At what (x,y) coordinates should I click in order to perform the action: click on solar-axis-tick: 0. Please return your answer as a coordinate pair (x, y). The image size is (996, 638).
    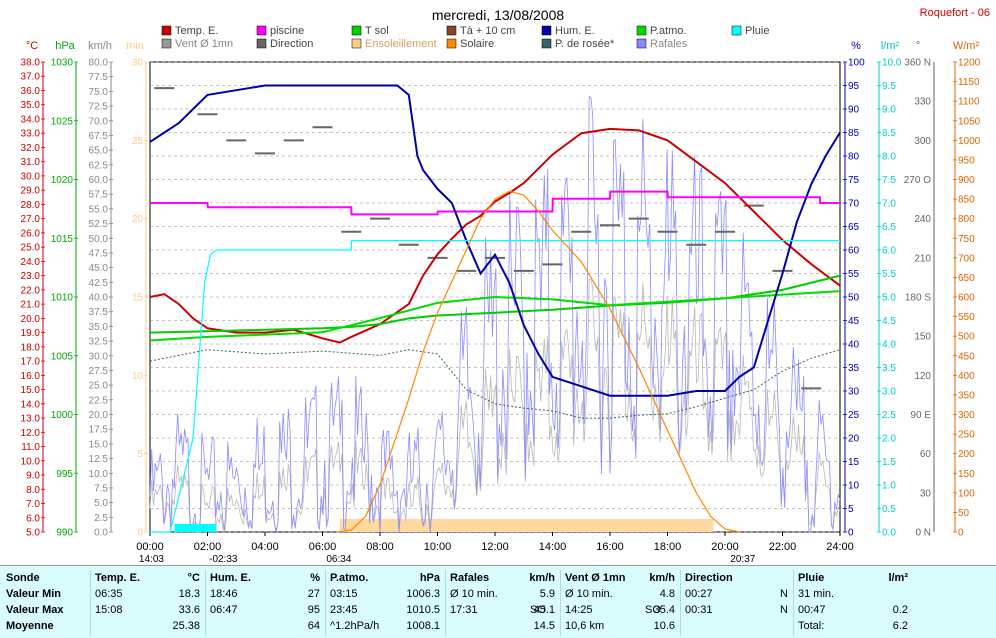
    Looking at the image, I should click on (961, 533).